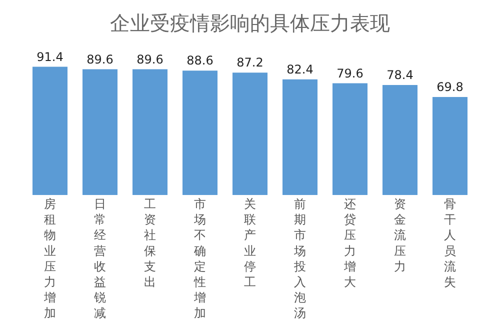  Describe the element at coordinates (300, 69) in the screenshot. I see `data-label: 82.4` at that location.